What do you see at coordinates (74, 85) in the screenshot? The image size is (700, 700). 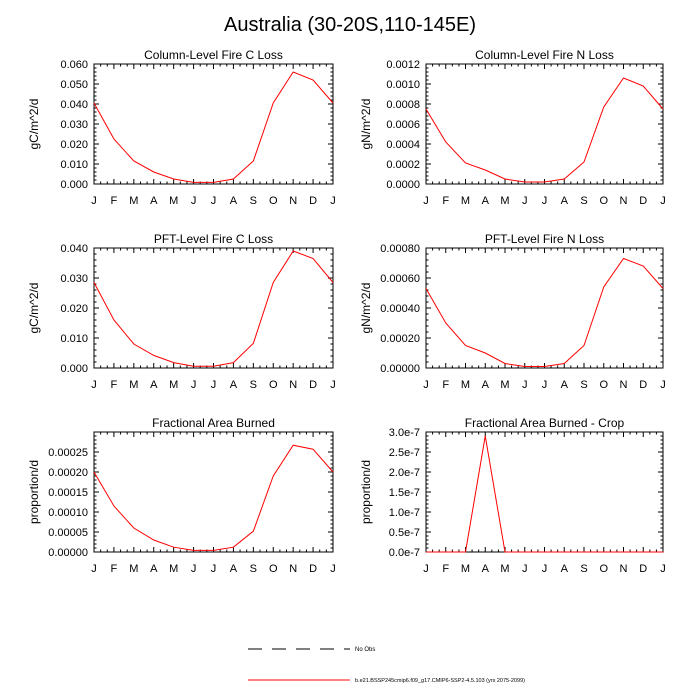 I see `y-tick-label: 0.050` at bounding box center [74, 85].